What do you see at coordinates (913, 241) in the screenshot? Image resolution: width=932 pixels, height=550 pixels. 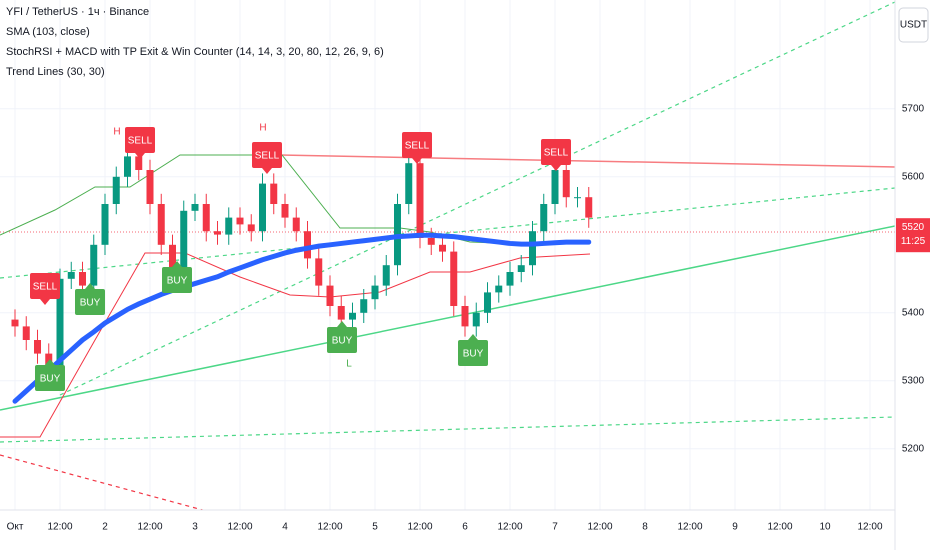 I see `countdown: 11:25` at bounding box center [913, 241].